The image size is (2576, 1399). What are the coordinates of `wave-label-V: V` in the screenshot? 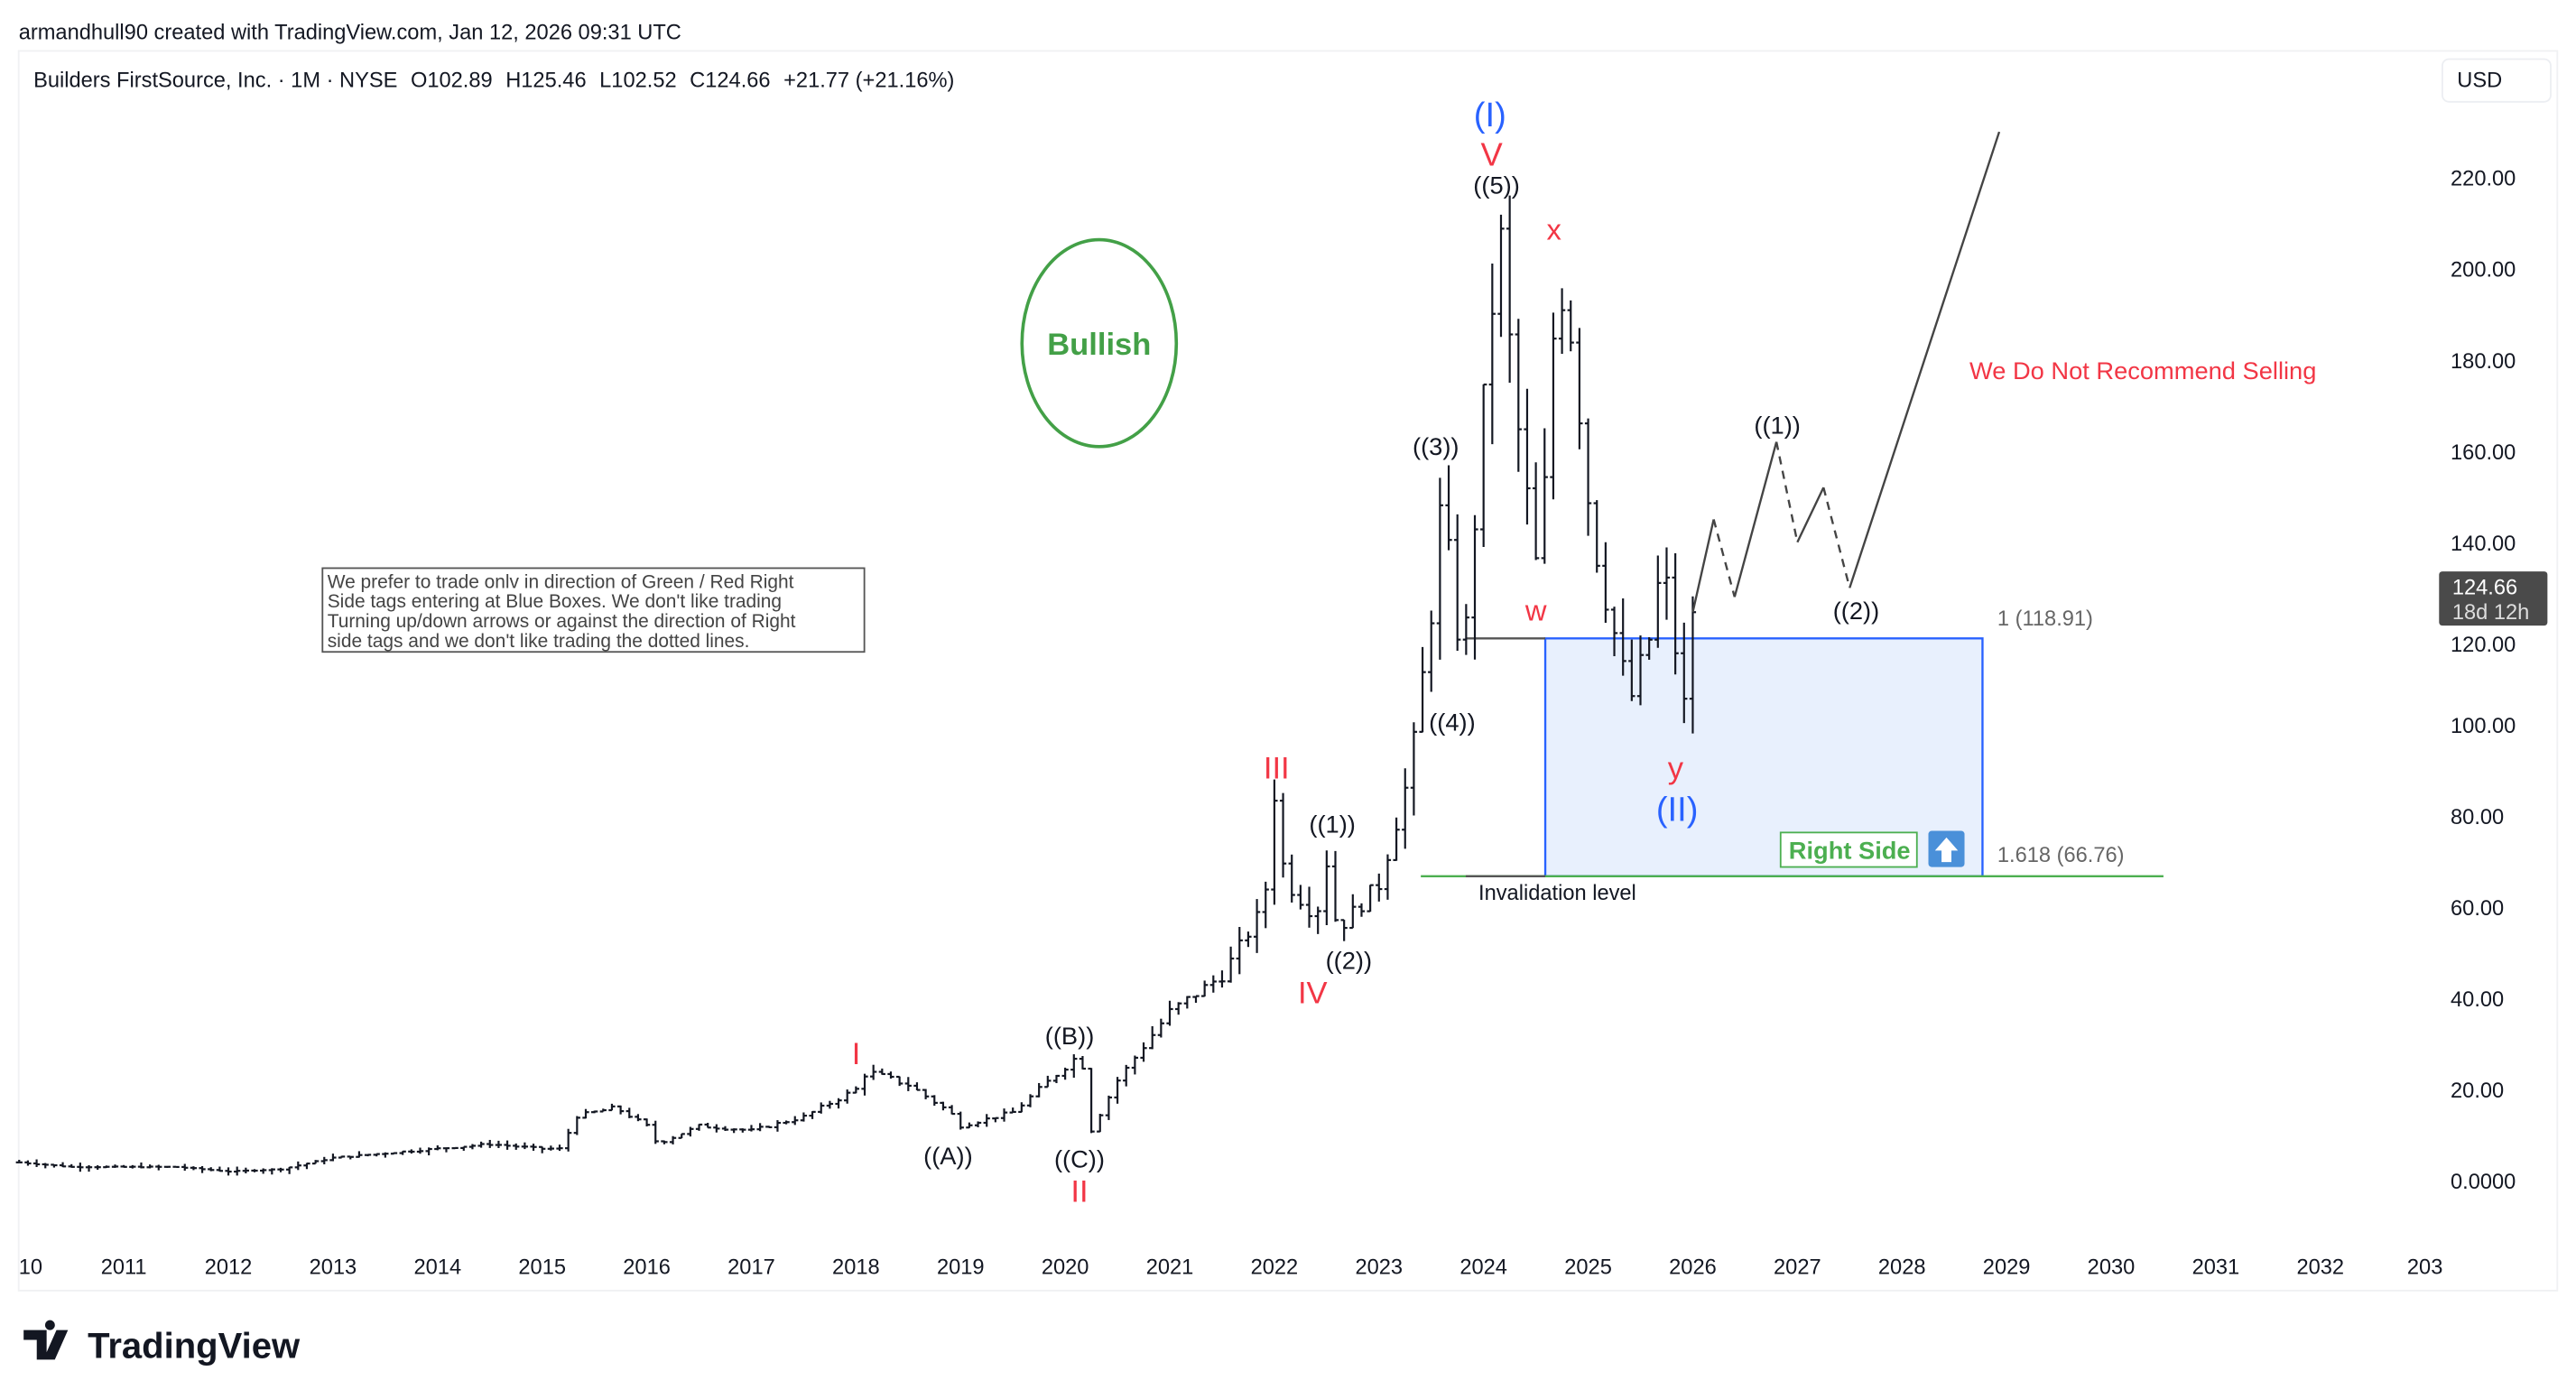 It's located at (1492, 154).